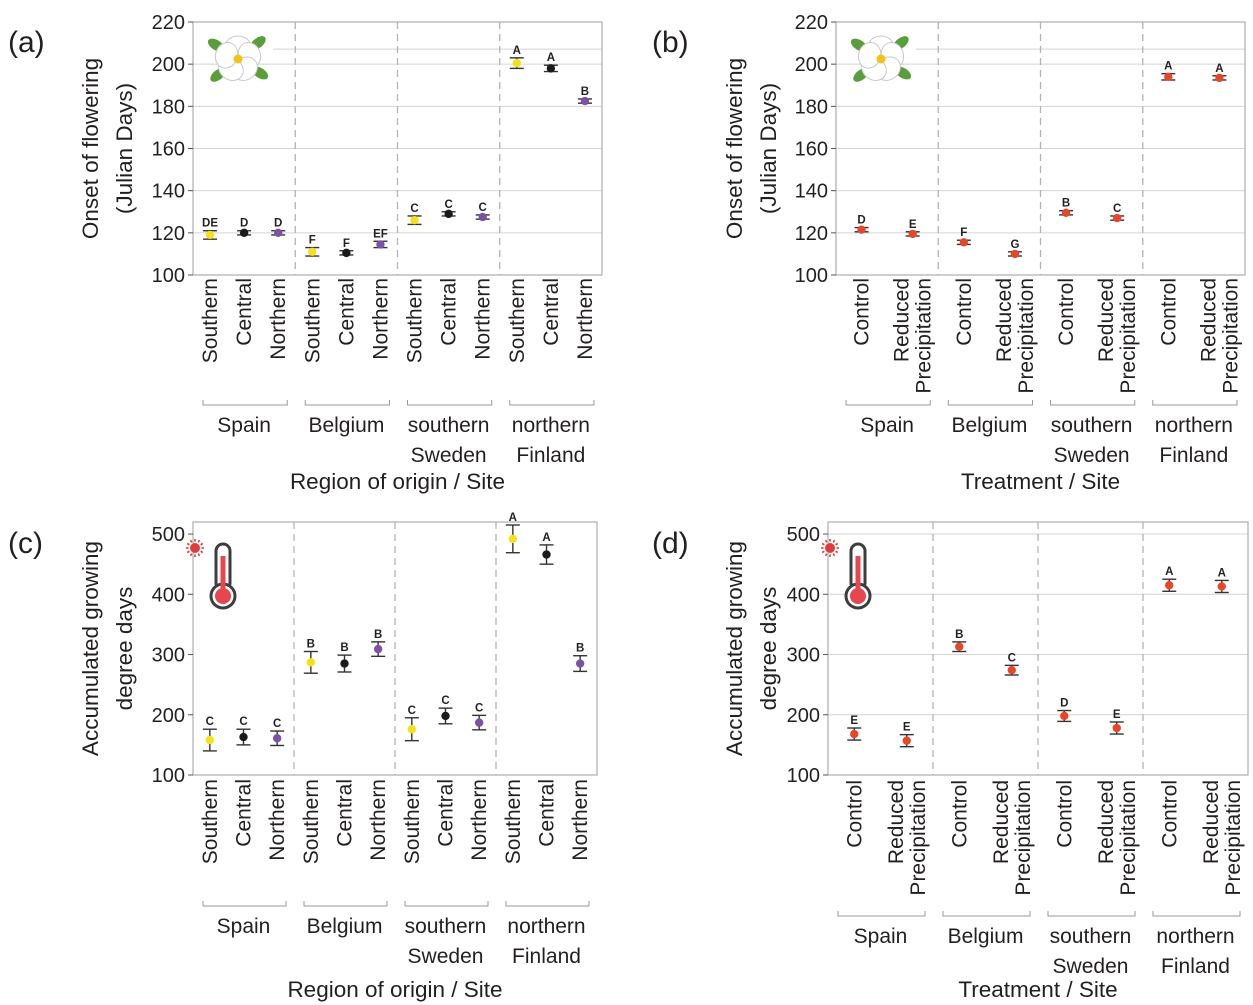 The height and width of the screenshot is (1005, 1253). What do you see at coordinates (168, 150) in the screenshot?
I see `y-tick-label: 160` at bounding box center [168, 150].